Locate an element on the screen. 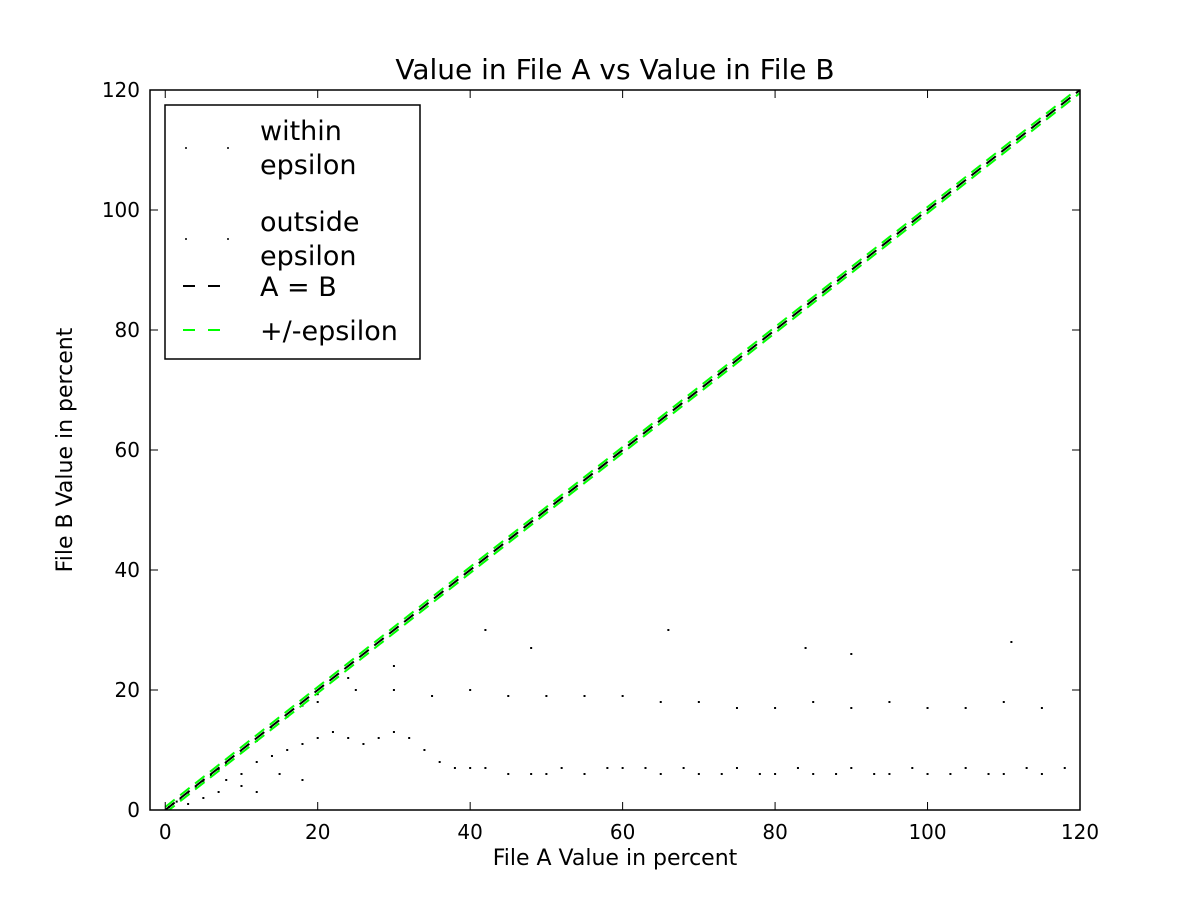 The width and height of the screenshot is (1200, 900). y-tick-label: 120 is located at coordinates (121, 90).